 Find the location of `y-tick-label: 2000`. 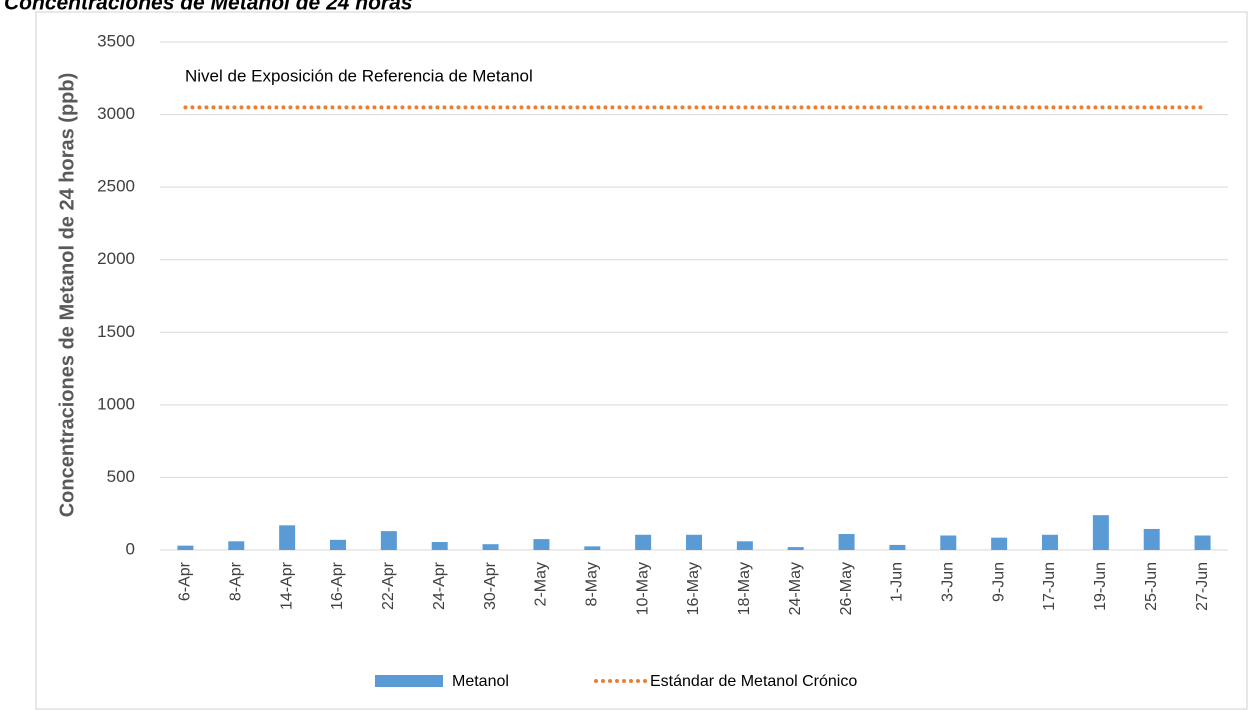

y-tick-label: 2000 is located at coordinates (116, 258).